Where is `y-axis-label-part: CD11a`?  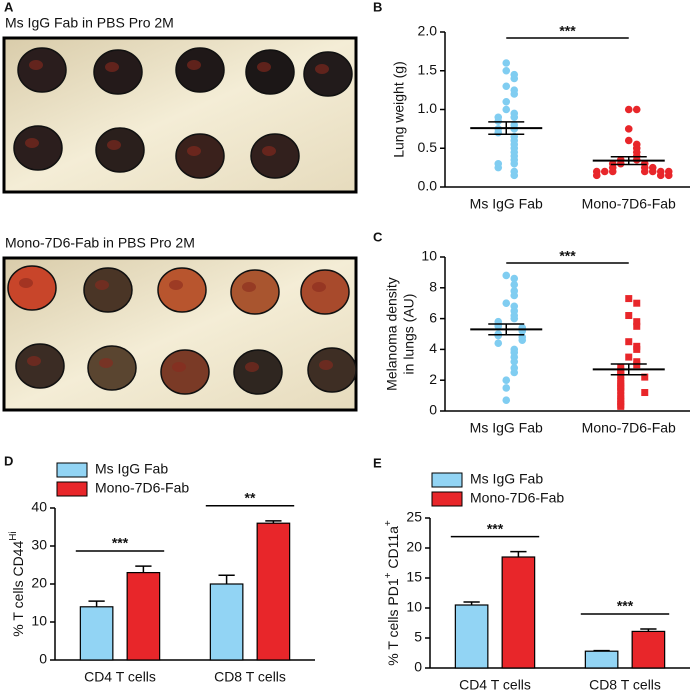 y-axis-label-part: CD11a is located at coordinates (393, 549).